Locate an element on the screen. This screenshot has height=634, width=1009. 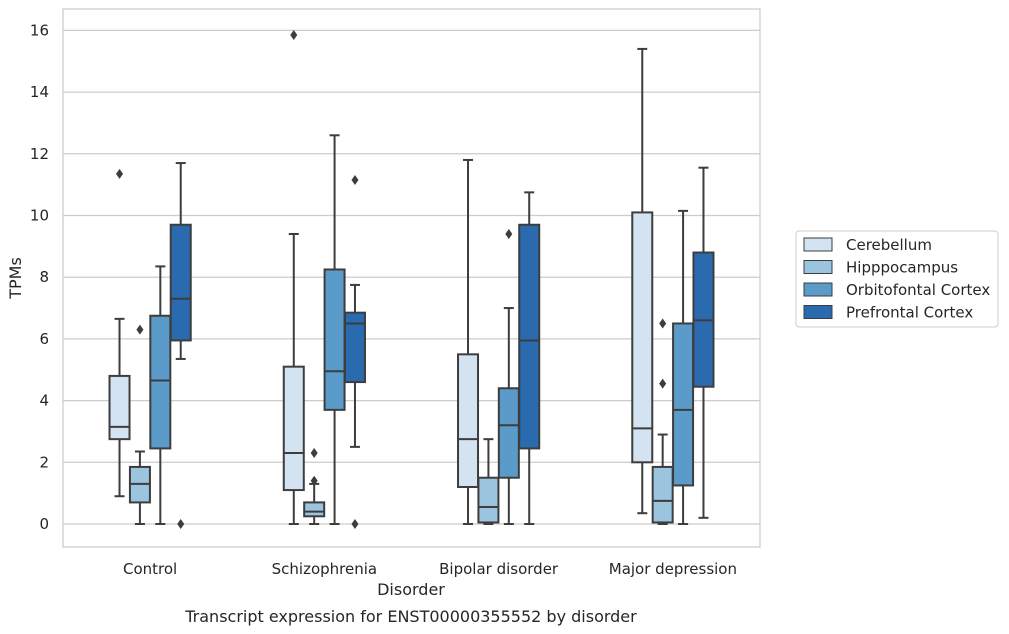
y-tick-labels: 0 2 4 6 8 10 12 14 16 is located at coordinates (39, 277).